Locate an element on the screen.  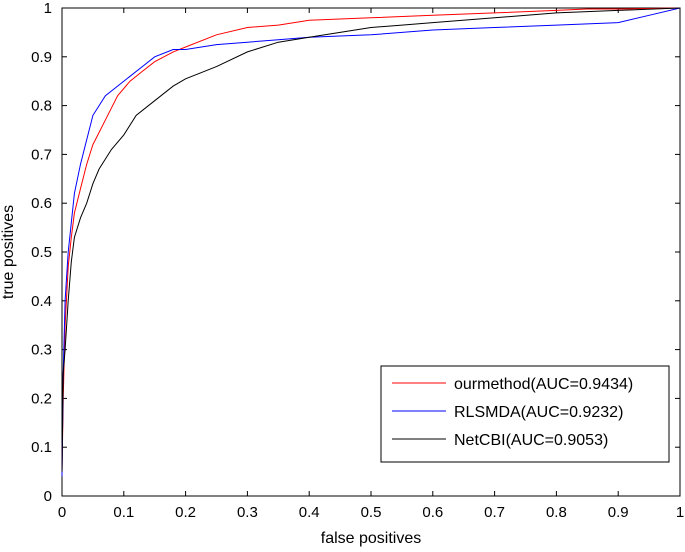
x-tick-label: 0.8 is located at coordinates (556, 512).